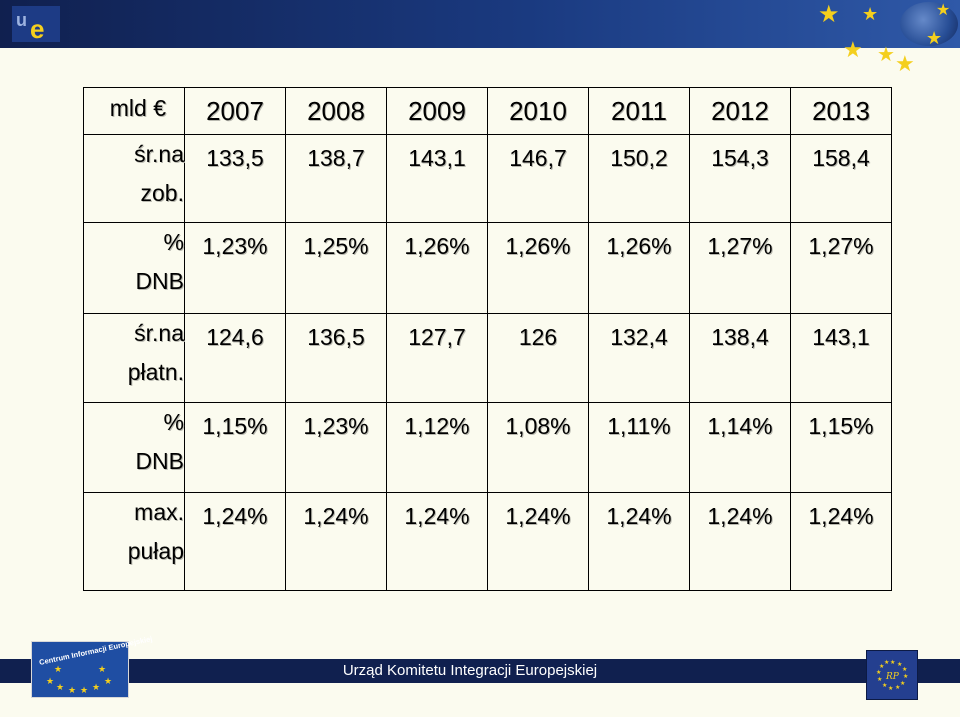  I want to click on top-banner, so click(480, 24).